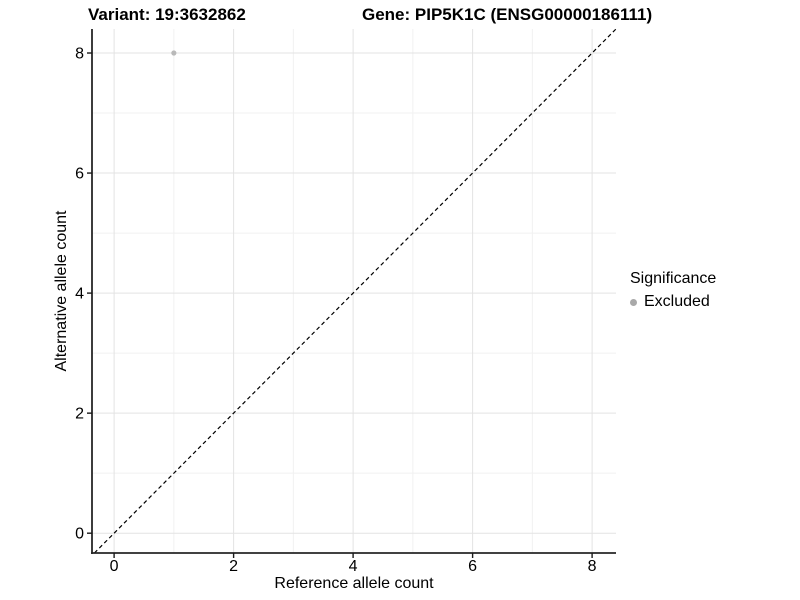  Describe the element at coordinates (174, 53) in the screenshot. I see `data-point` at that location.